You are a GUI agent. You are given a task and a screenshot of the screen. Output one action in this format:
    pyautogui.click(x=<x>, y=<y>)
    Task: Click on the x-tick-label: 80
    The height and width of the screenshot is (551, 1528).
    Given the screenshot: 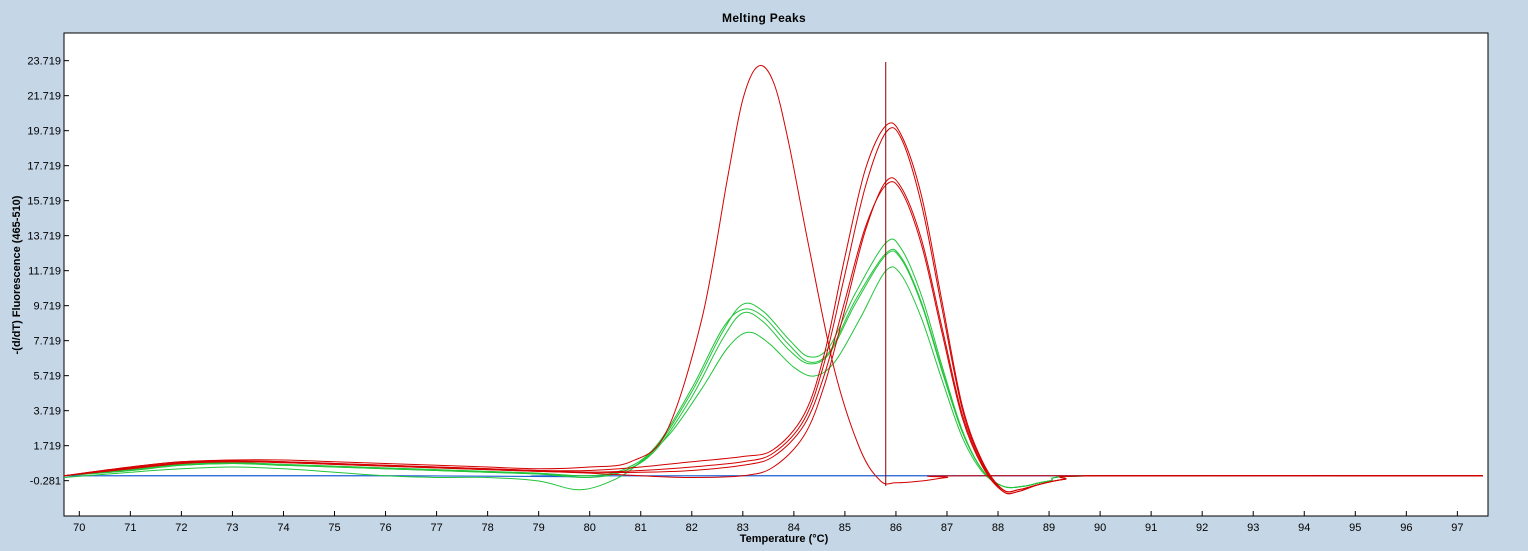 What is the action you would take?
    pyautogui.click(x=590, y=528)
    